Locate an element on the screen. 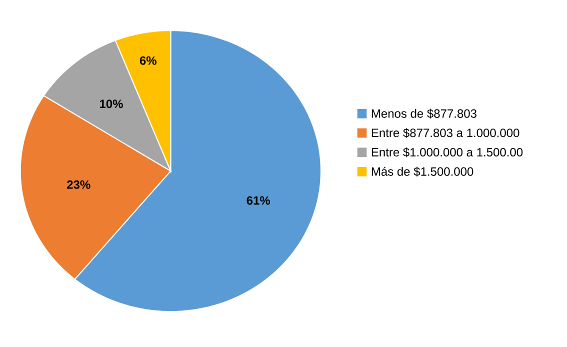  data-label: 6% is located at coordinates (148, 60).